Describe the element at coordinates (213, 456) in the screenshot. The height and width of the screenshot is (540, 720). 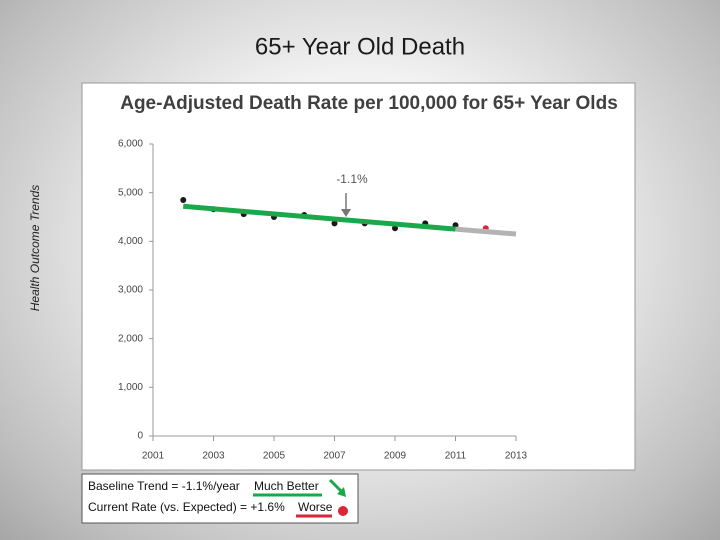
I see `x-tick-label: 2003` at that location.